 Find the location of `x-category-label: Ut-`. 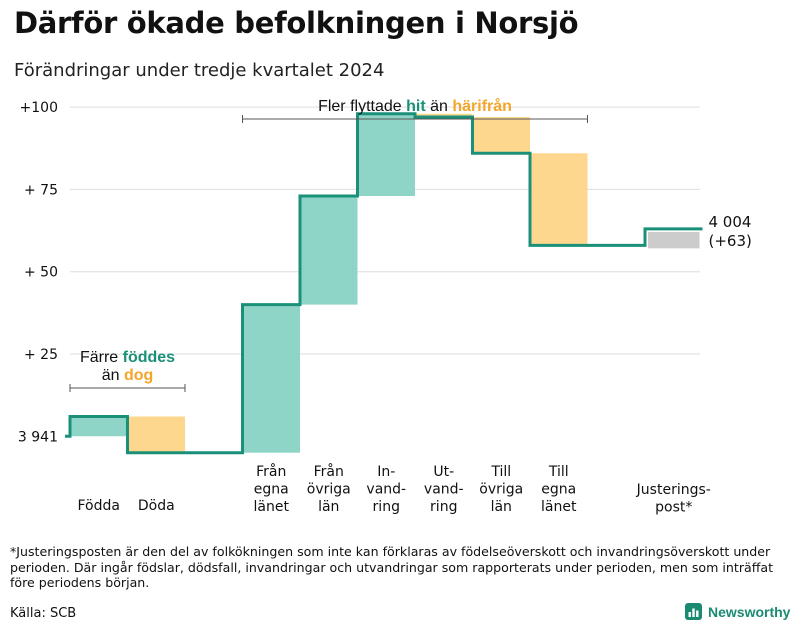

x-category-label: Ut- is located at coordinates (443, 472).